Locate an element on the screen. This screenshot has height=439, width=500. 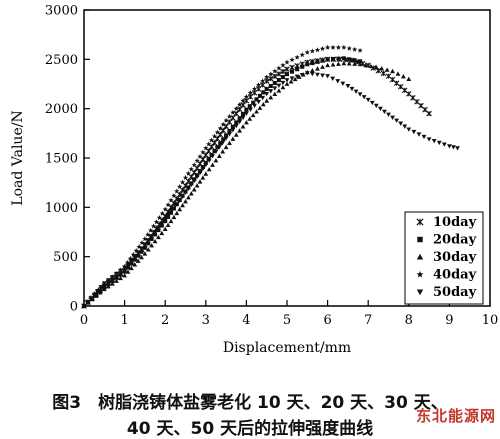
x-tick-label: 9 is located at coordinates (449, 320).